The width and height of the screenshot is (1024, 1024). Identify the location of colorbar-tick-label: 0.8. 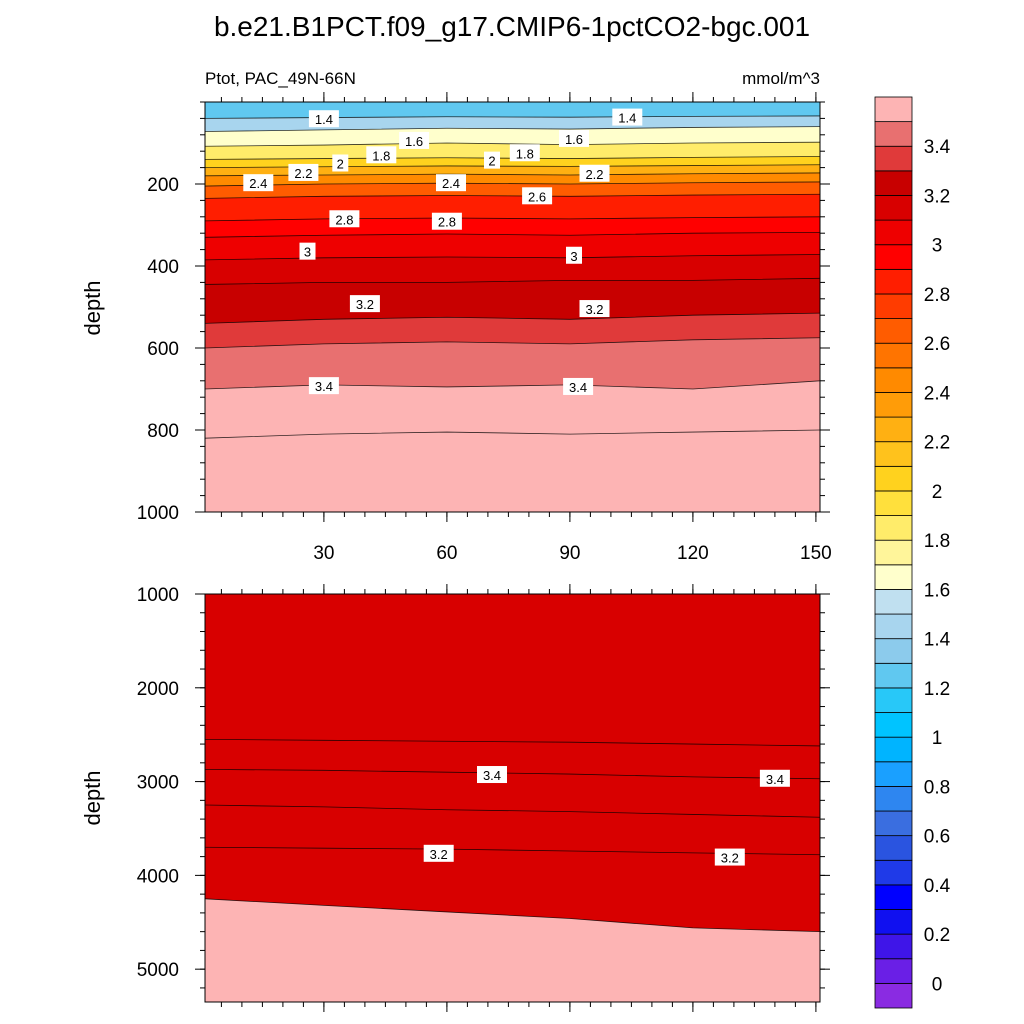
(937, 787).